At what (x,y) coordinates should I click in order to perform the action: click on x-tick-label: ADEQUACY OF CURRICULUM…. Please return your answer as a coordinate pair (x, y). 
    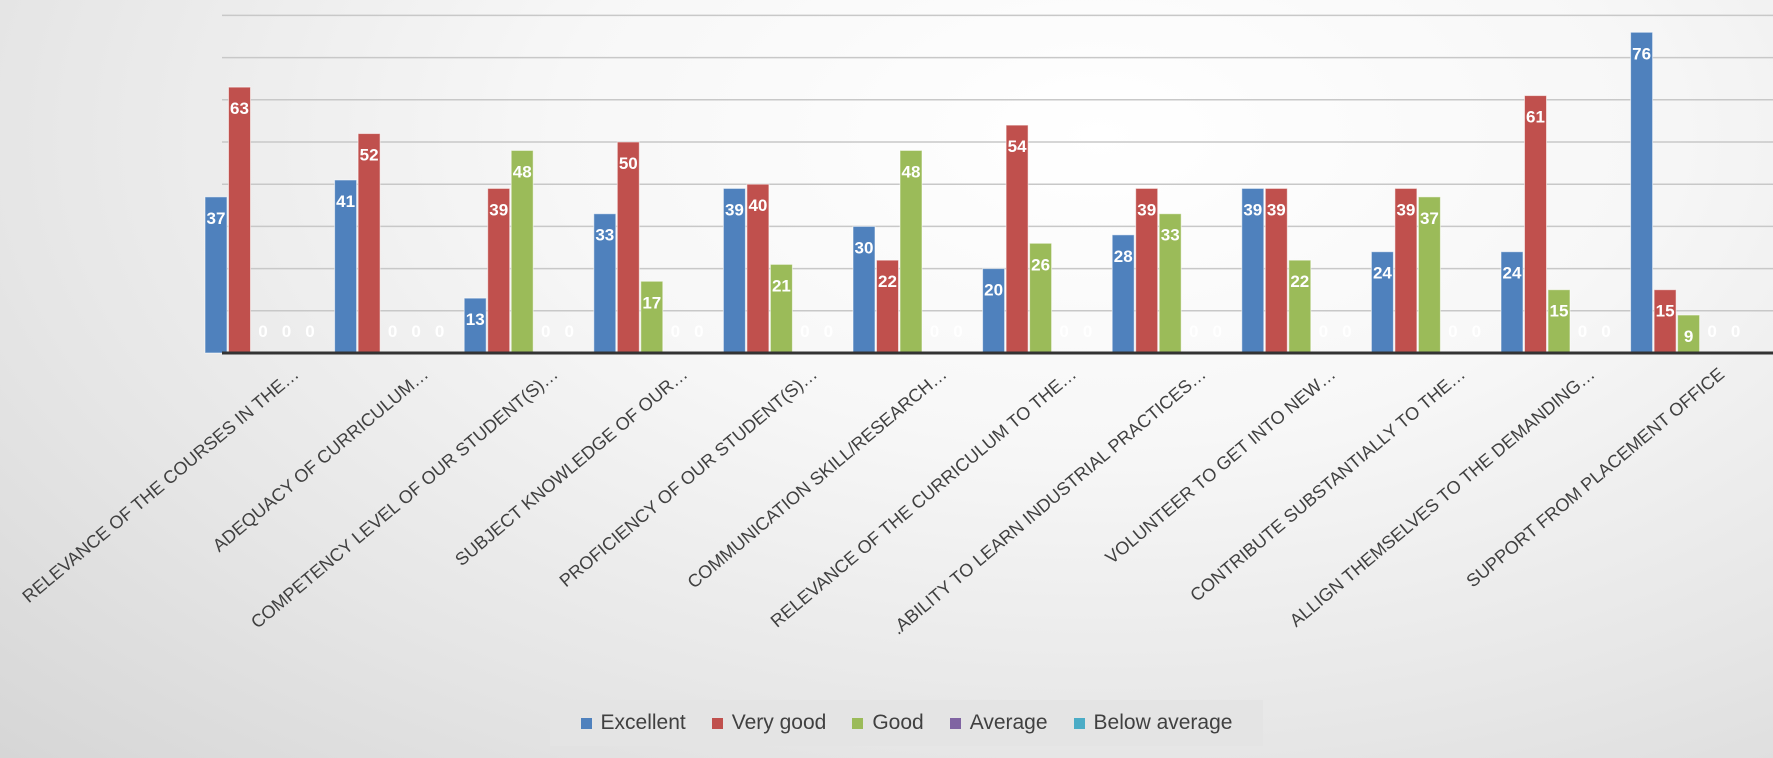
    Looking at the image, I should click on (320, 460).